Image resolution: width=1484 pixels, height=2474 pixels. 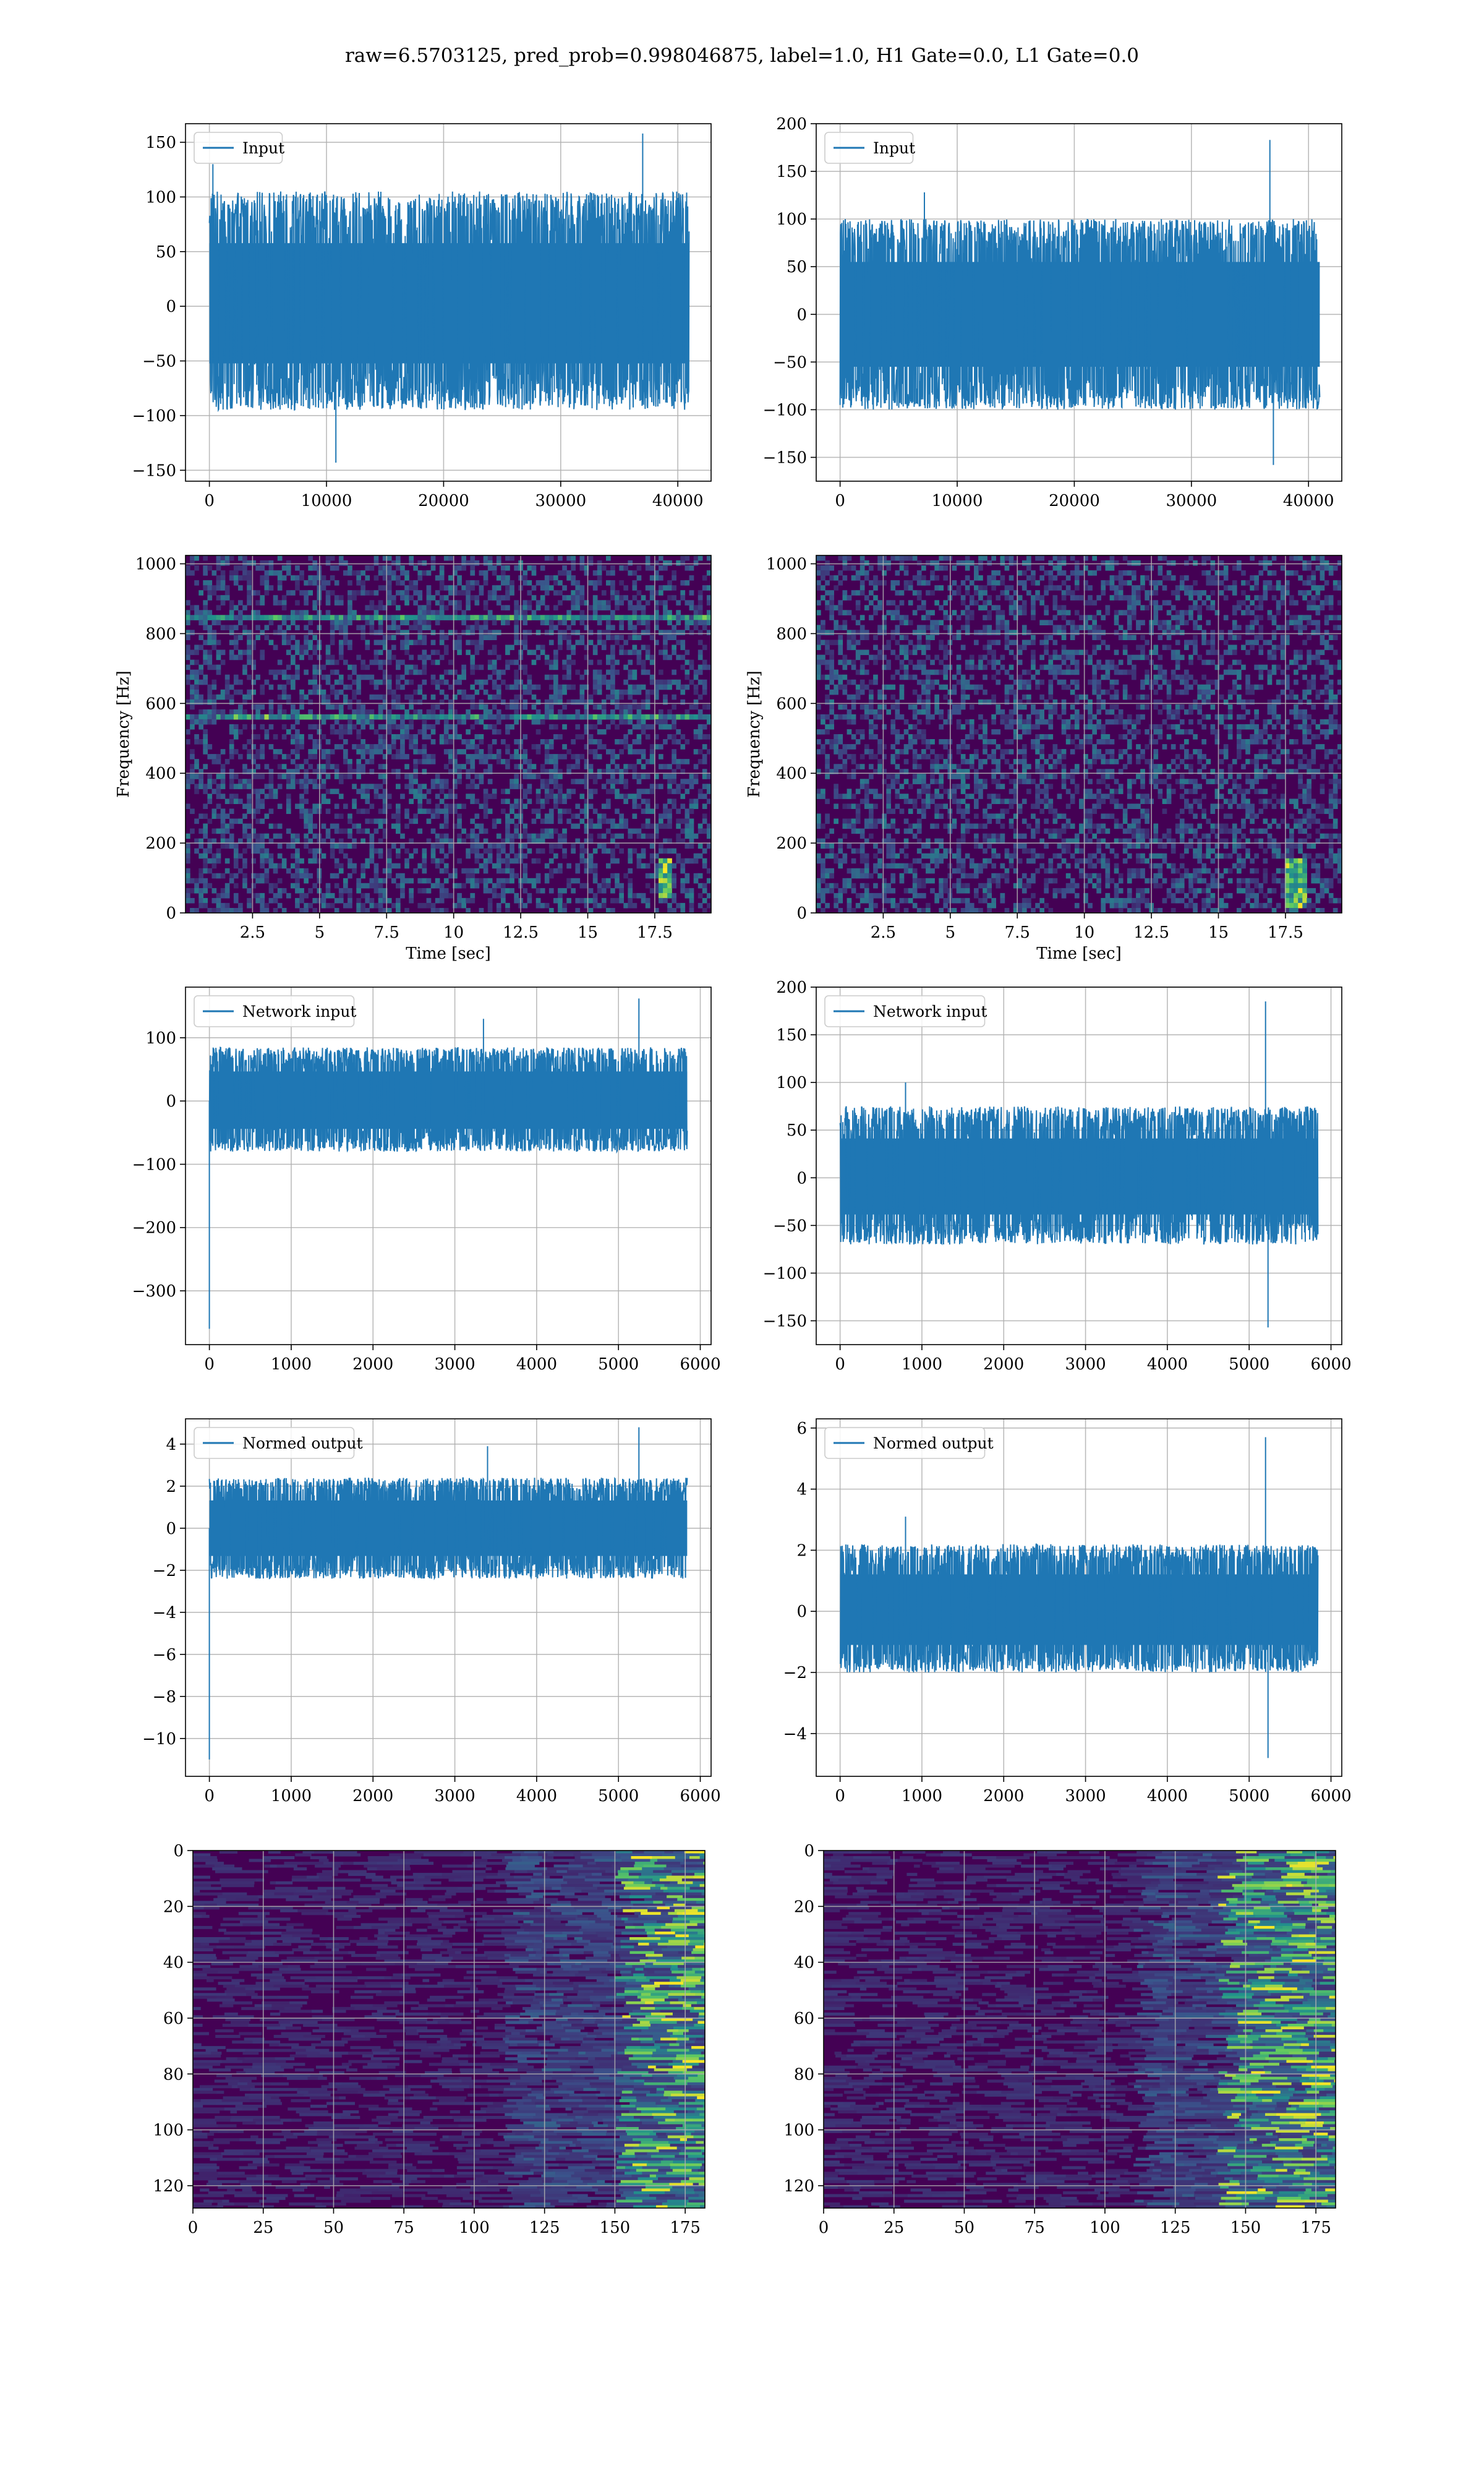 I want to click on x-tick-label: 7.5, so click(x=386, y=932).